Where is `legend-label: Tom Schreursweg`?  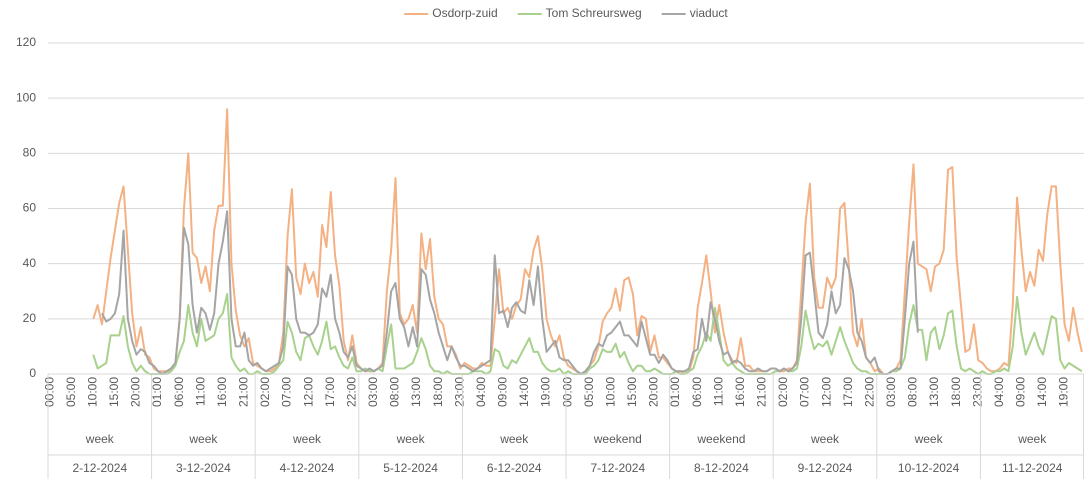 legend-label: Tom Schreursweg is located at coordinates (594, 13).